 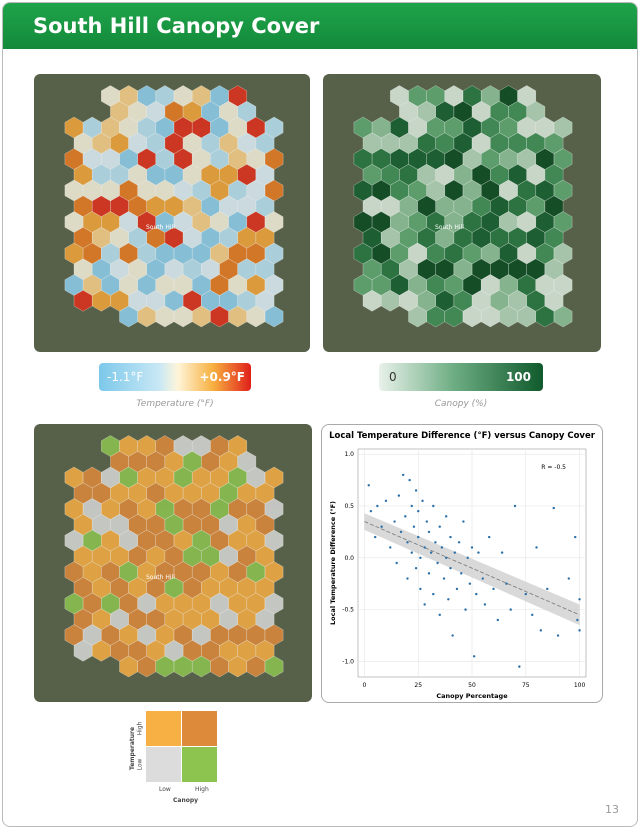 I want to click on canopy-map: South Hill, so click(x=462, y=213).